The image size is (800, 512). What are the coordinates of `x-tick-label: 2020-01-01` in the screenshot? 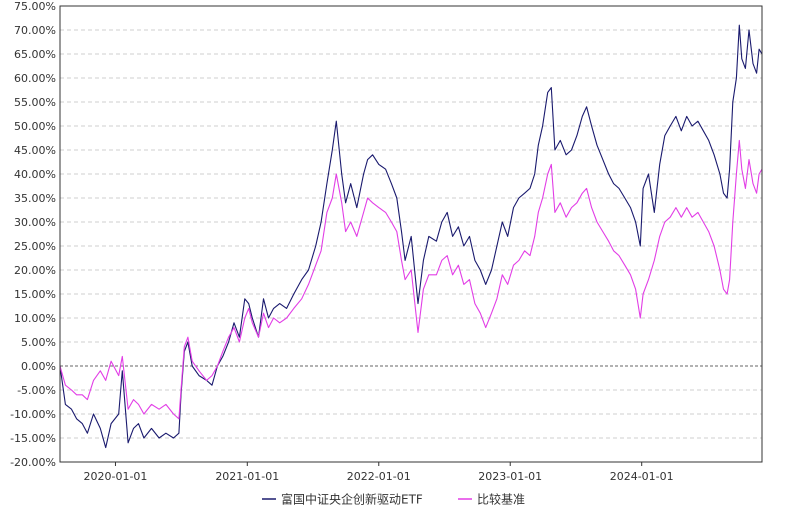 It's located at (115, 476).